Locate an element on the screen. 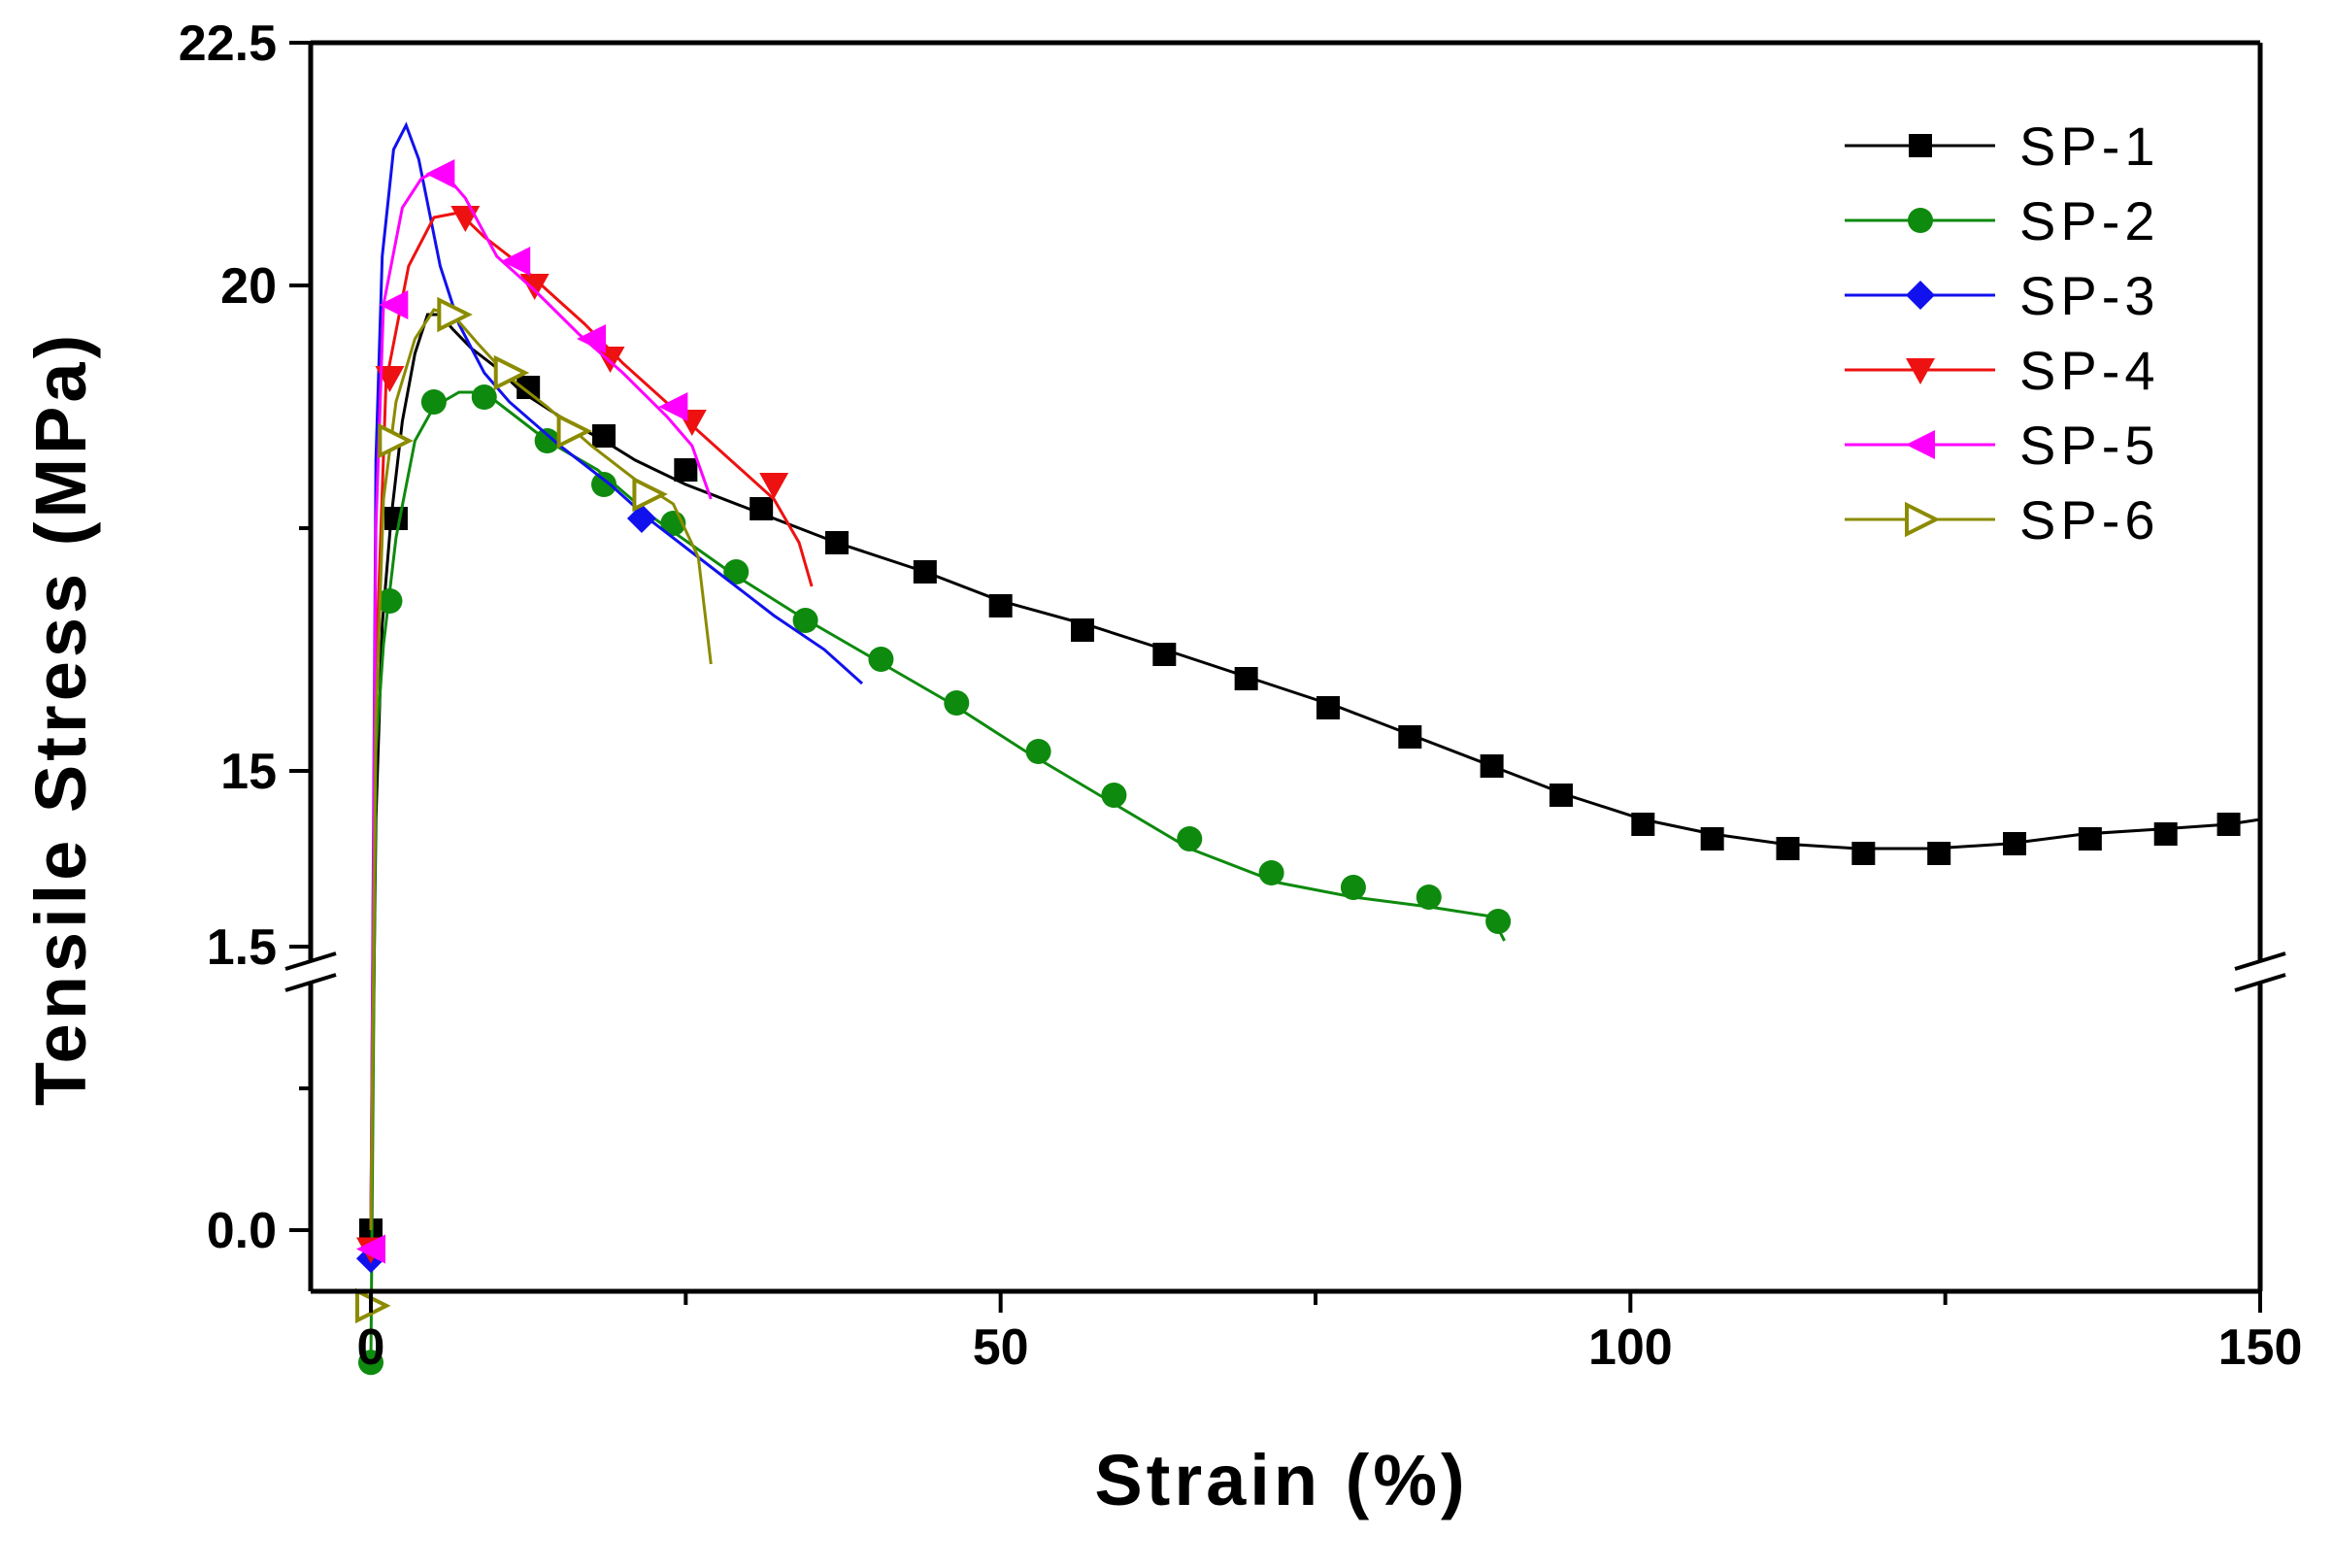  legend-label-sp-5: SP-5 is located at coordinates (2089, 446).